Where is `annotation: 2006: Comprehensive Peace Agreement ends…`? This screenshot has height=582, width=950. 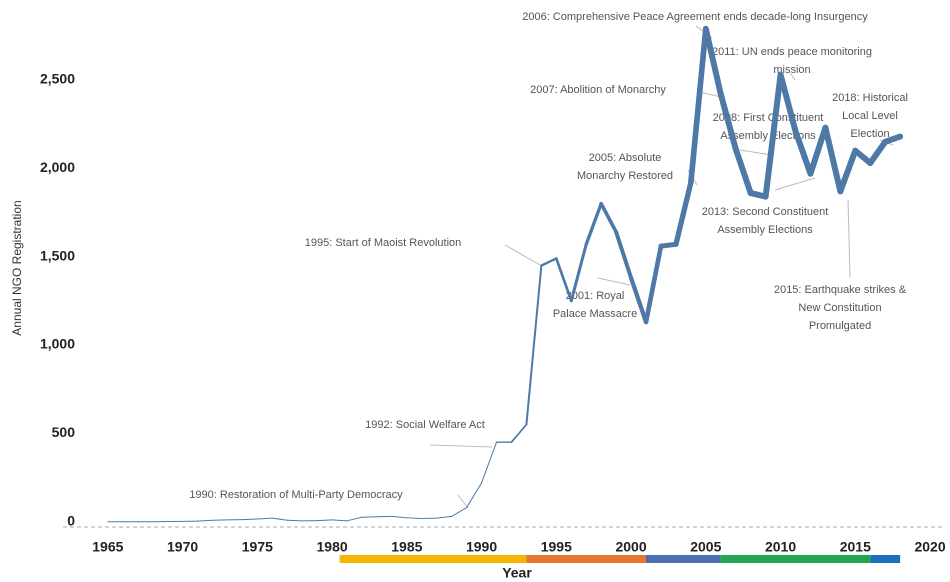
annotation: 2006: Comprehensive Peace Agreement ends… is located at coordinates (695, 17).